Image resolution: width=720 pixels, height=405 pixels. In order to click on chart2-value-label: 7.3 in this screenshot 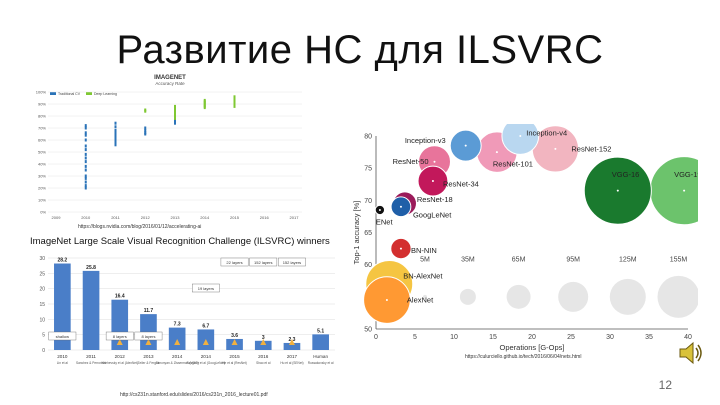, I will do `click(177, 325)`.